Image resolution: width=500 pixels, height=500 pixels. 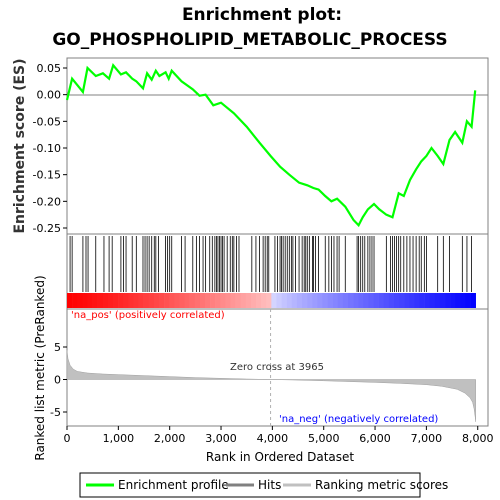 I want to click on es-ytick-label: 0.00, so click(x=49, y=95).